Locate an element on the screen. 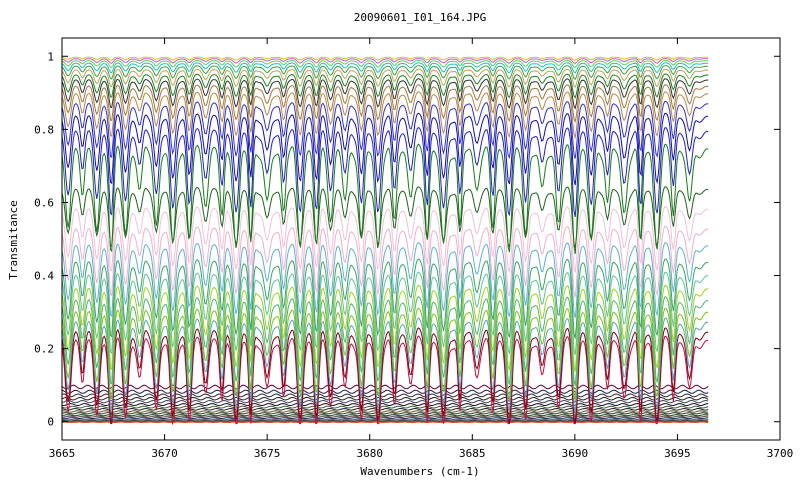 The image size is (800, 485). y-tick-label: 0.6 is located at coordinates (44, 202).